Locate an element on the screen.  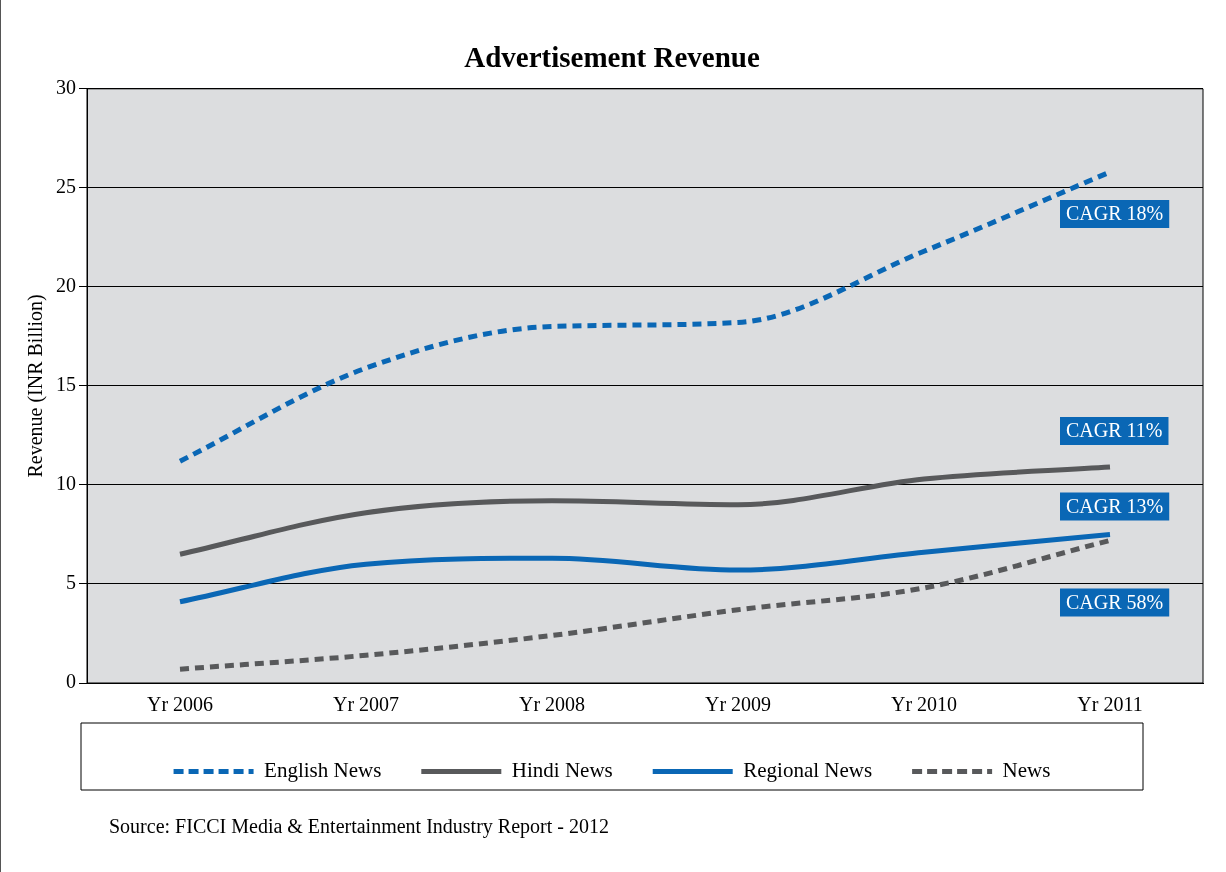
legend-label: News is located at coordinates (1026, 770).